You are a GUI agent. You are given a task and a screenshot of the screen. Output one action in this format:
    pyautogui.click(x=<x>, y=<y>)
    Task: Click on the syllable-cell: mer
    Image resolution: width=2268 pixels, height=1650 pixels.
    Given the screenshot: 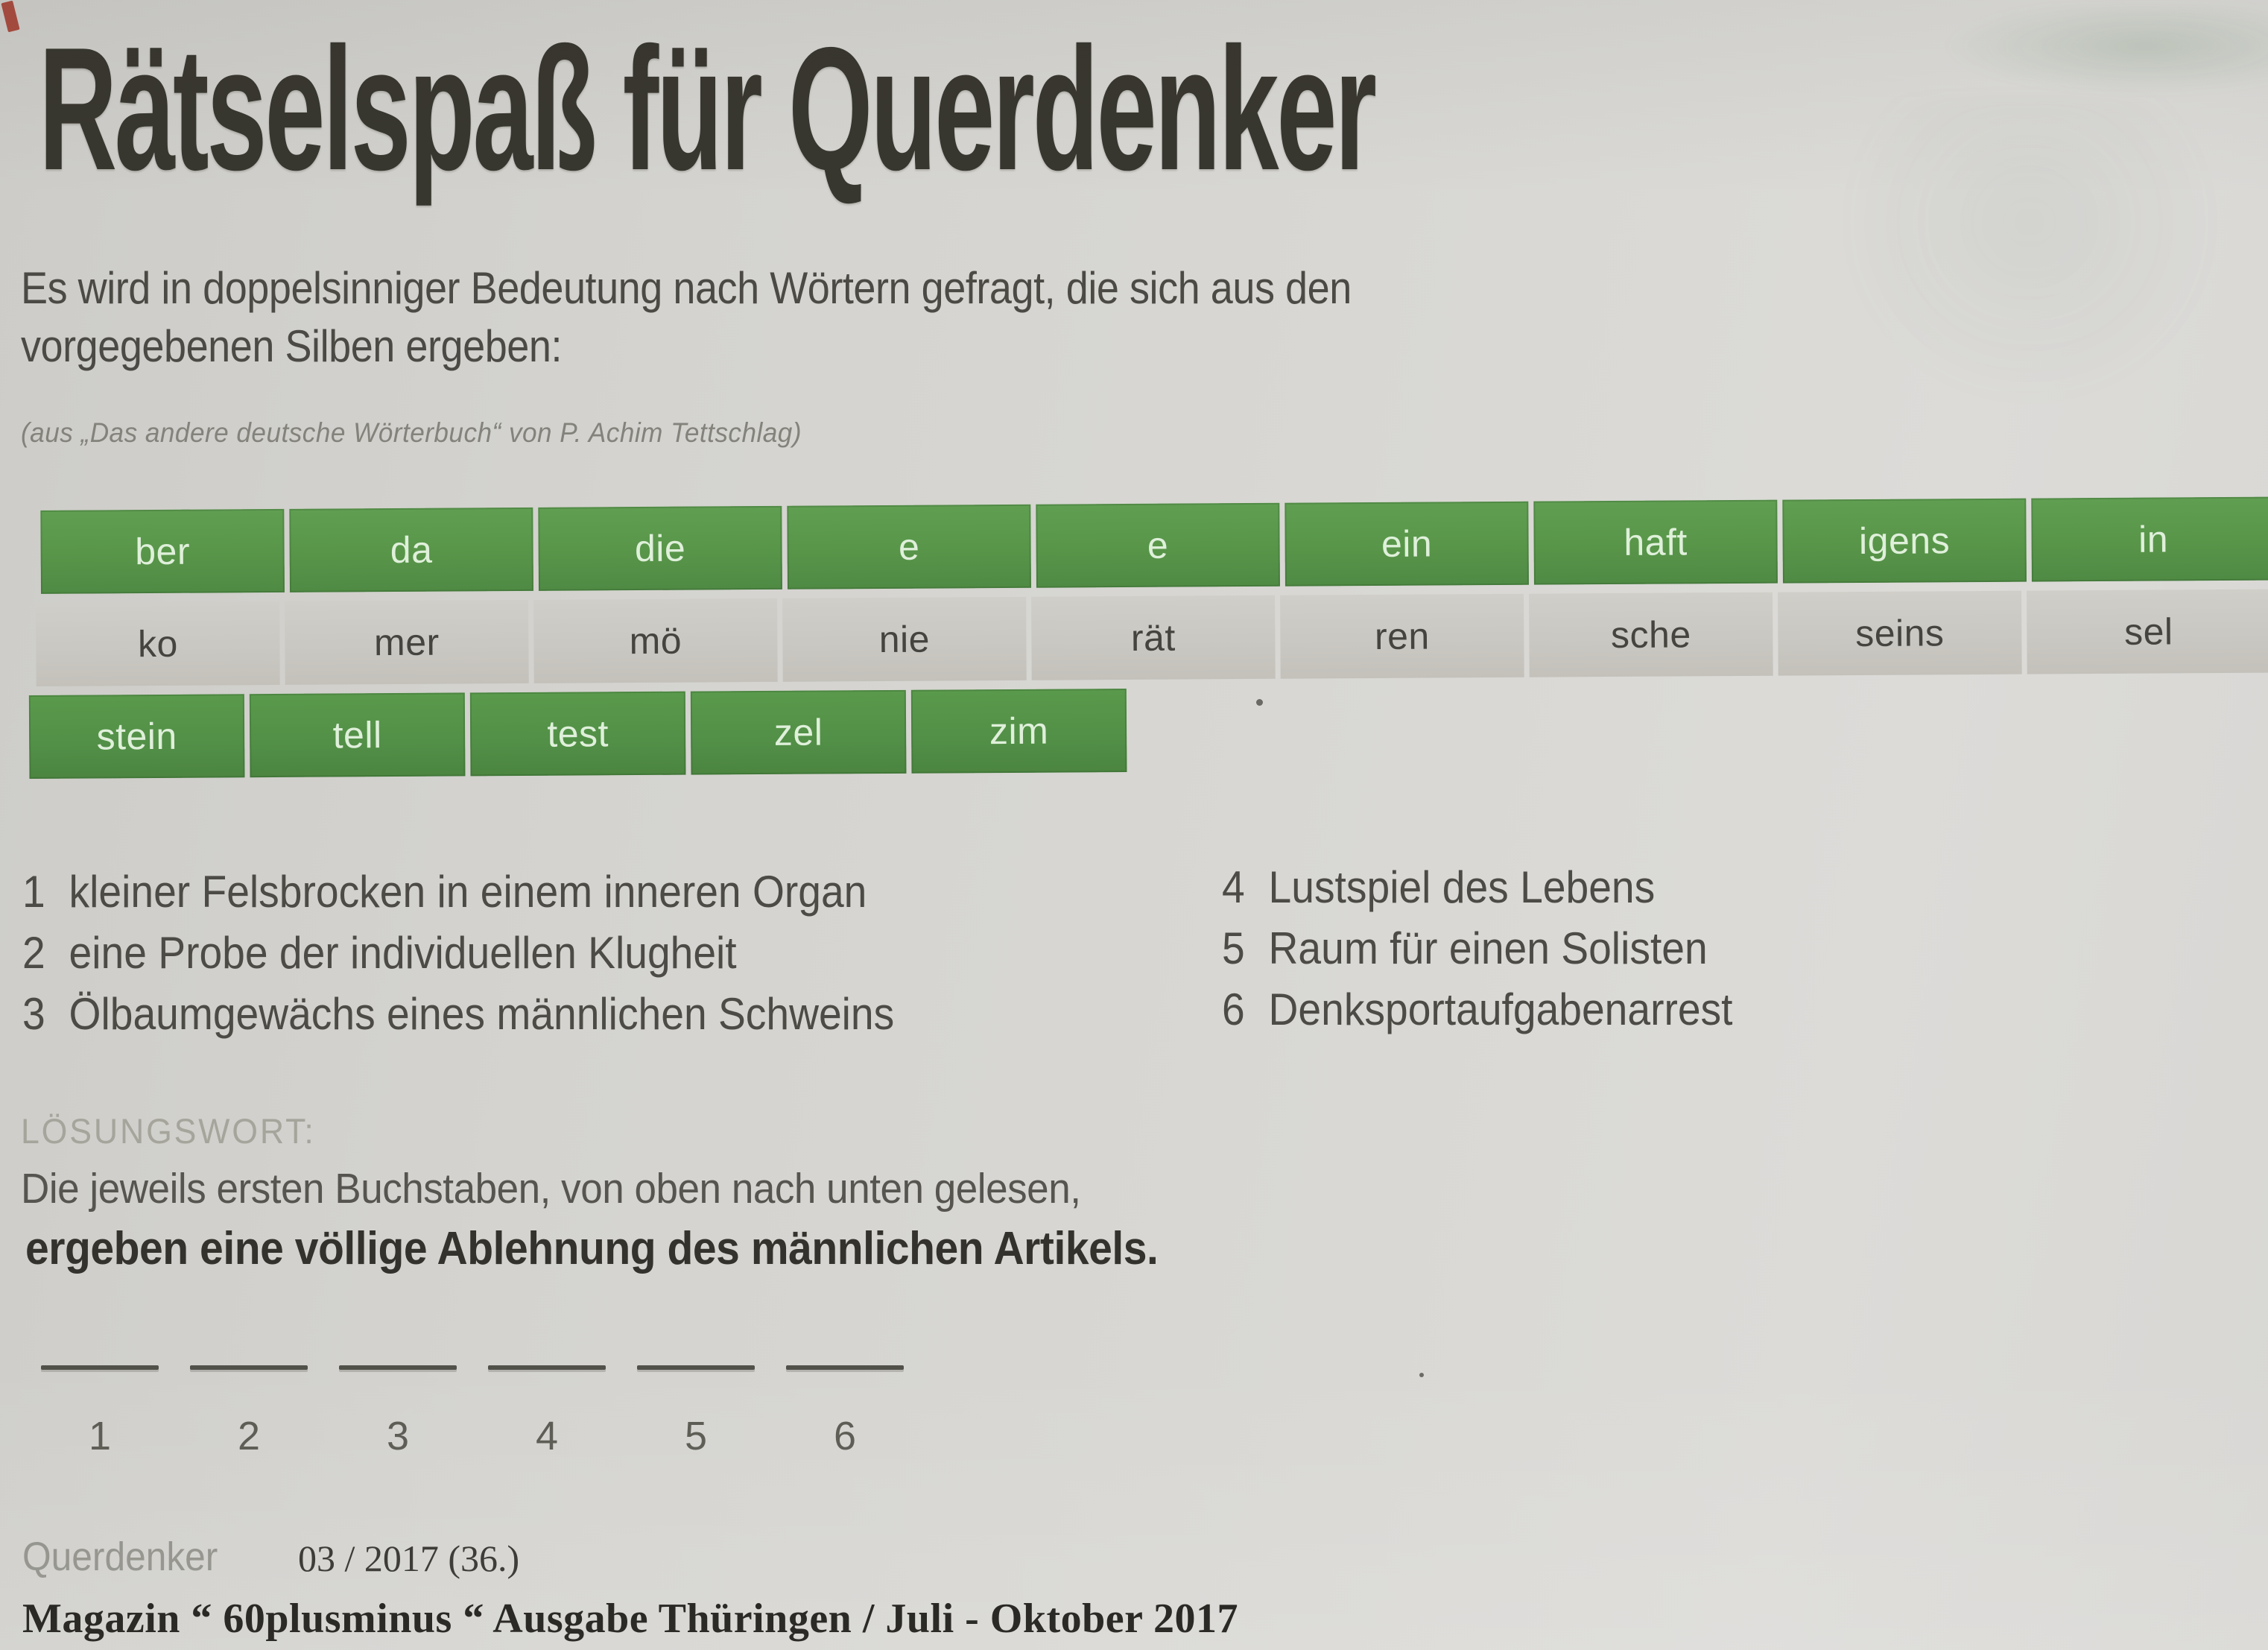 What is the action you would take?
    pyautogui.click(x=407, y=642)
    